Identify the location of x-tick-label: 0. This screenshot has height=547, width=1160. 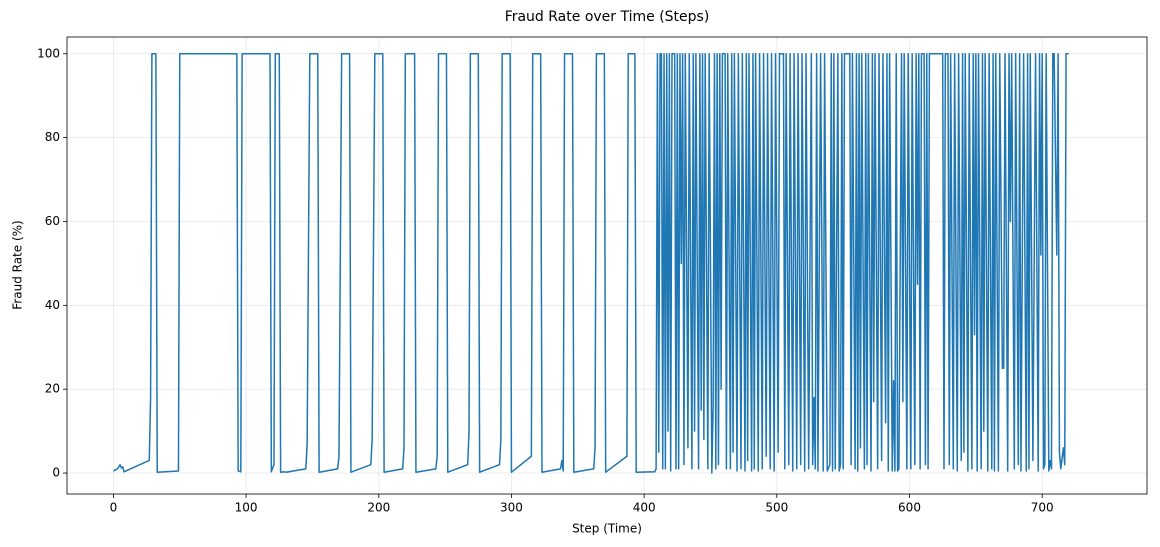
(114, 508).